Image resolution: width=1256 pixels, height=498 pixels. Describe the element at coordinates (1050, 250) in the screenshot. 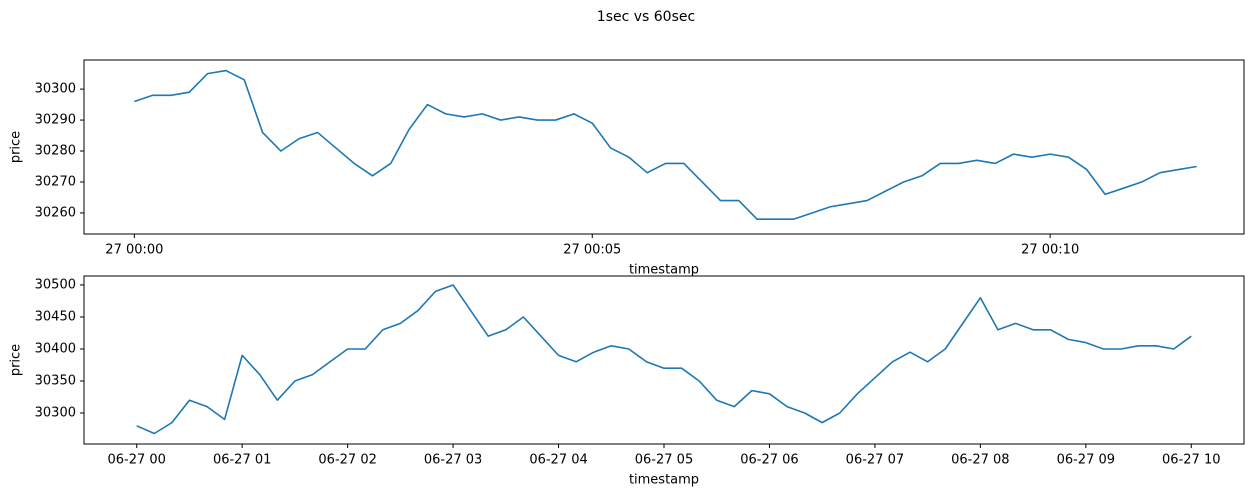

I see `x-tick-label: 27 00:10` at that location.